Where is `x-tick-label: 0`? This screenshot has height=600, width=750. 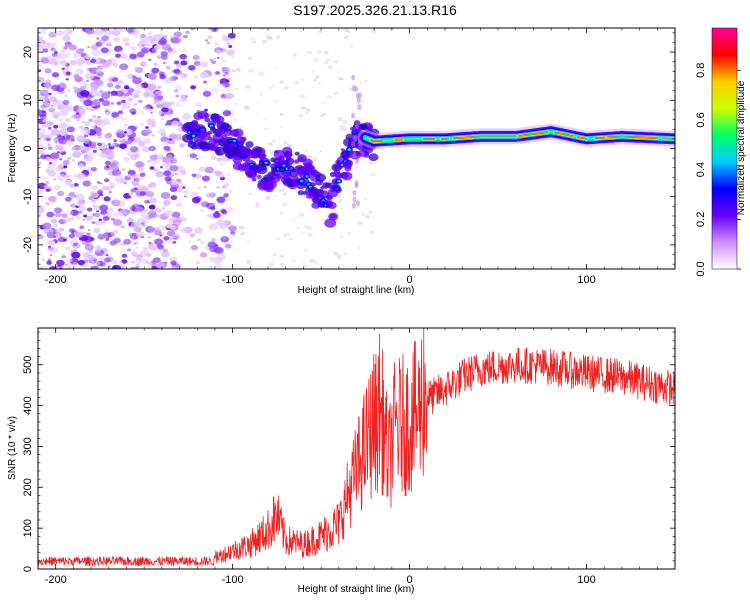 x-tick-label: 0 is located at coordinates (410, 580).